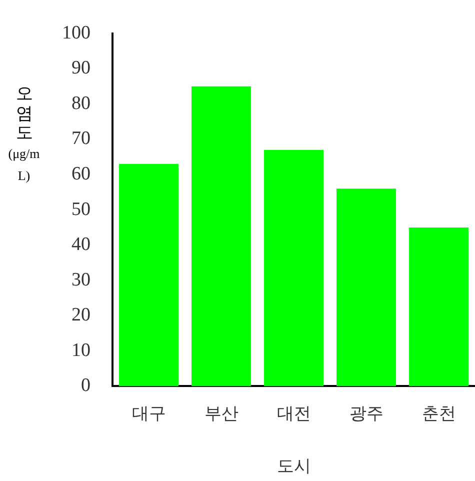  I want to click on y-tick-label: 100, so click(76, 33).